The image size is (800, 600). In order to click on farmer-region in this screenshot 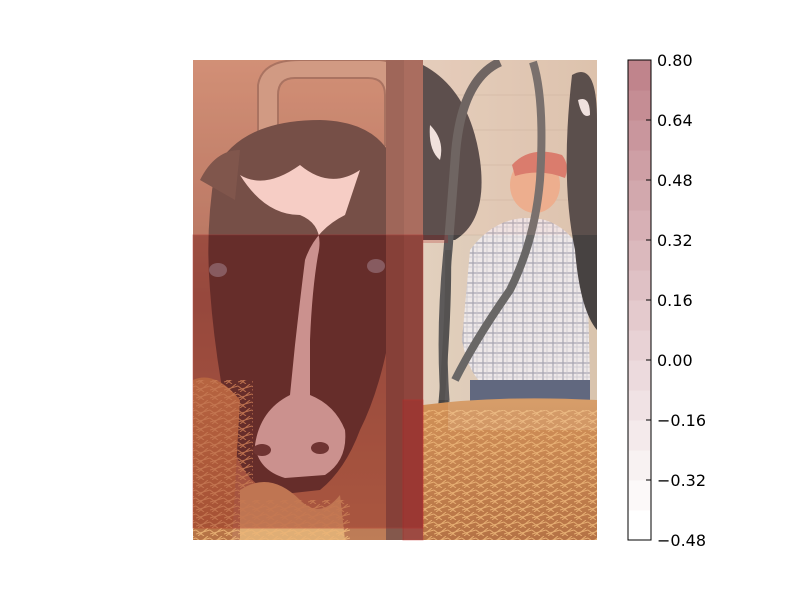, I will do `click(510, 147)`.